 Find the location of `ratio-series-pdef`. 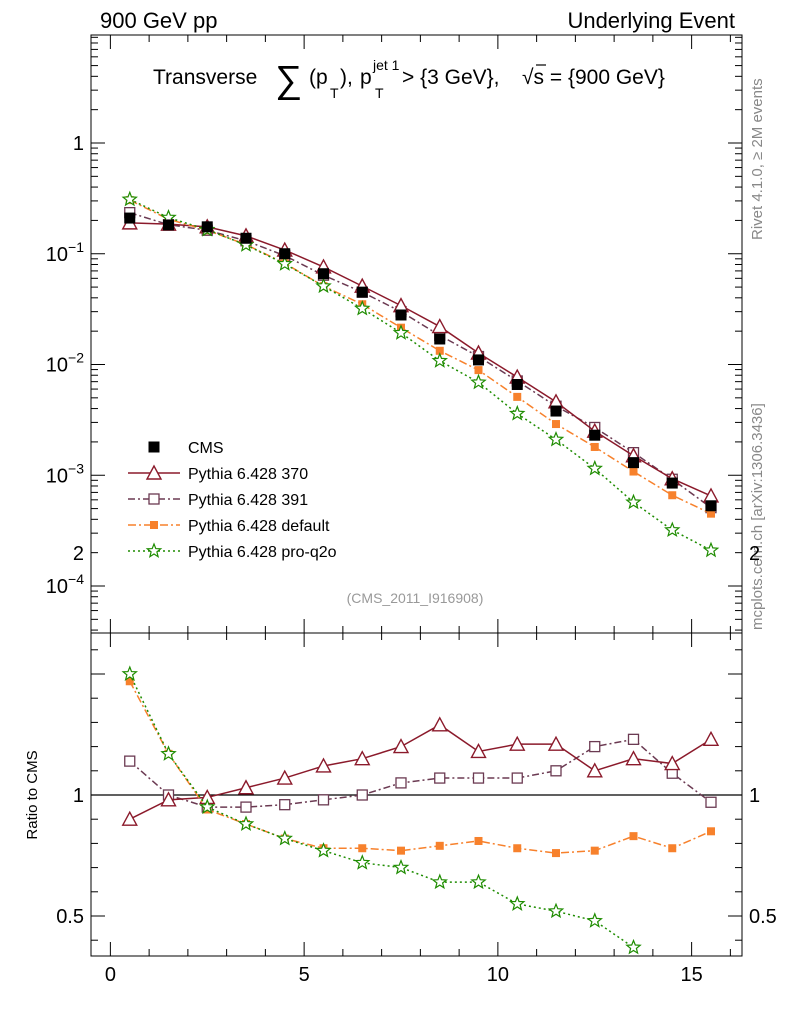

ratio-series-pdef is located at coordinates (420, 767).